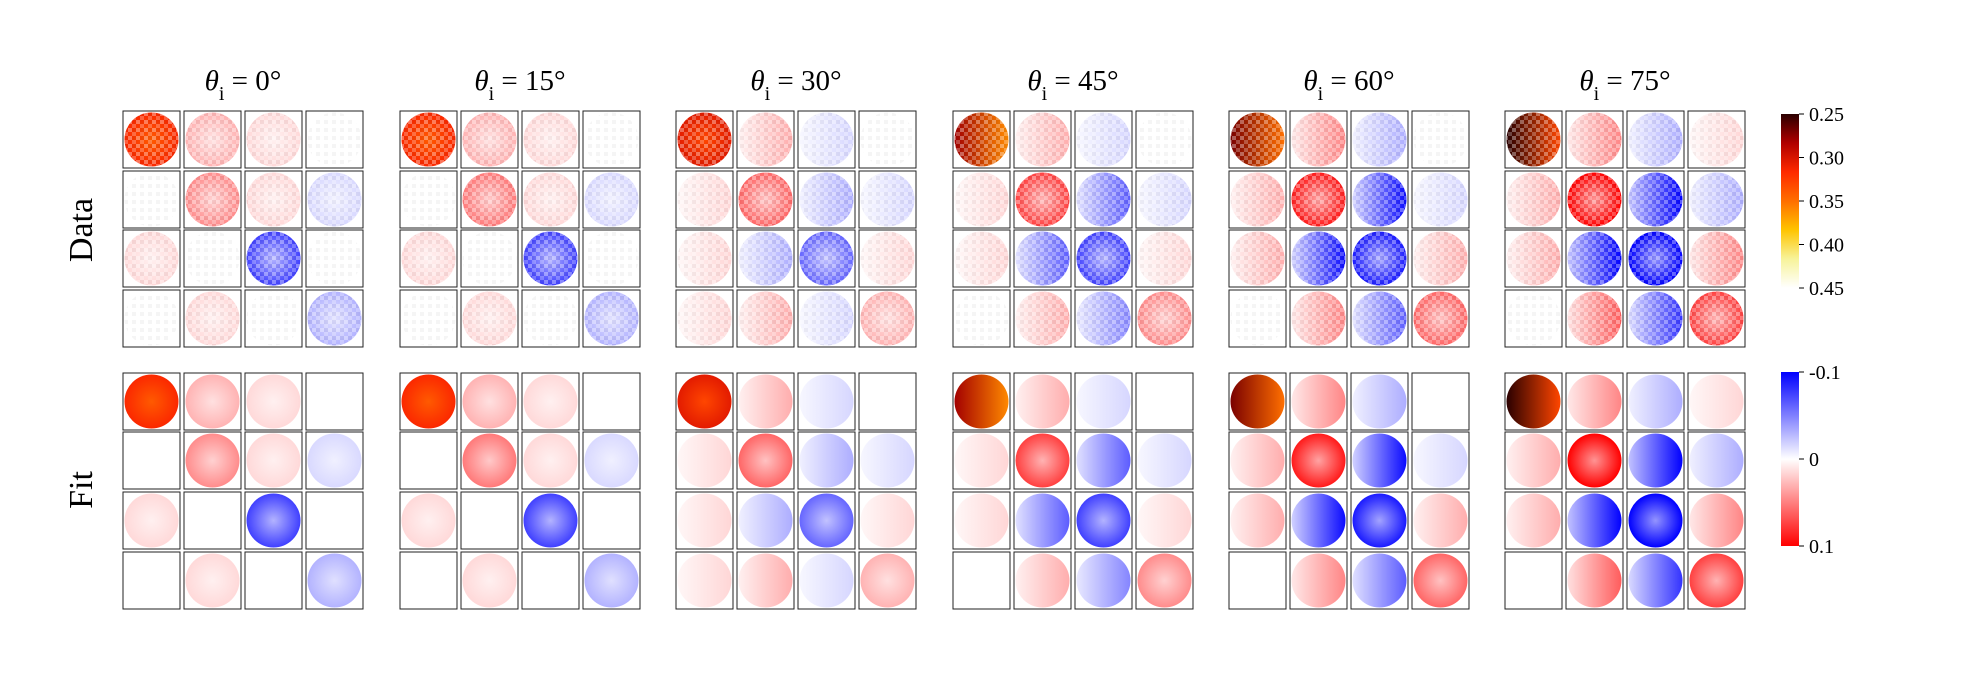 The image size is (1977, 700). I want to click on colorbar-tick-label: 0.45, so click(1826, 289).